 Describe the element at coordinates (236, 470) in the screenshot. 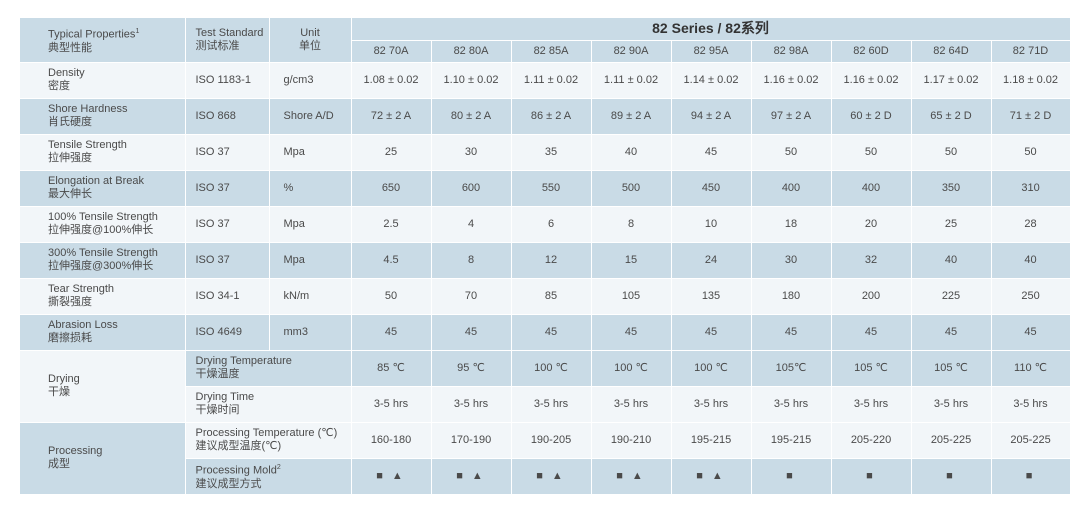

I see `processing-sub-en: Processing Mold` at that location.